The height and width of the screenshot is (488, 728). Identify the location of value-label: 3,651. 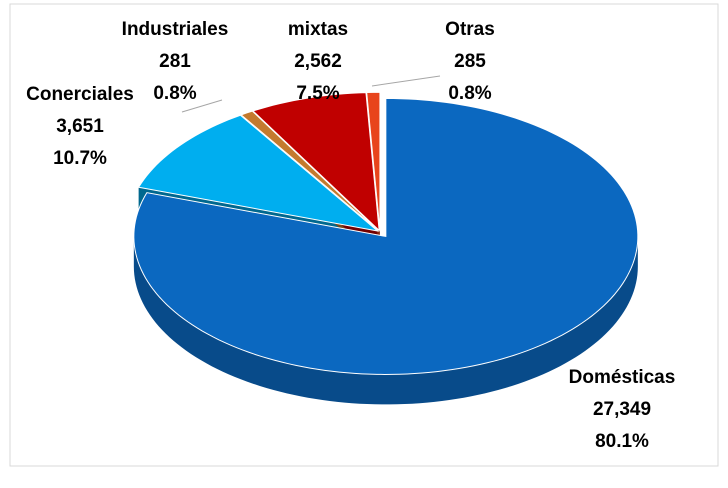
(80, 126).